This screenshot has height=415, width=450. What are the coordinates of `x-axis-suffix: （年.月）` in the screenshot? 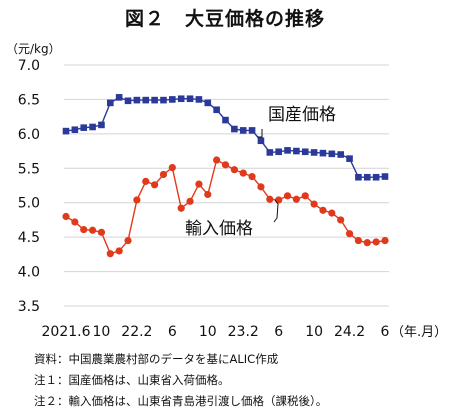 It's located at (419, 332).